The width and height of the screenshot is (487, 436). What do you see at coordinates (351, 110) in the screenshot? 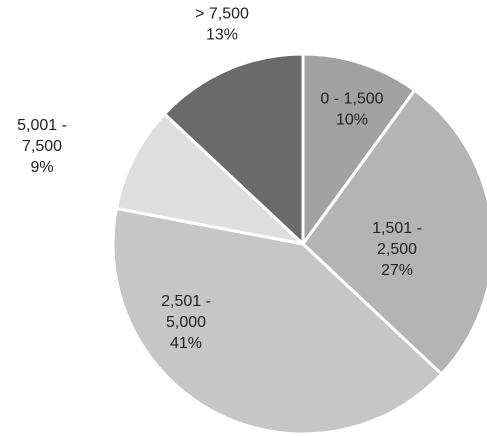
I see `pie-label-0-1-500: 0 - 1,500 10%` at bounding box center [351, 110].